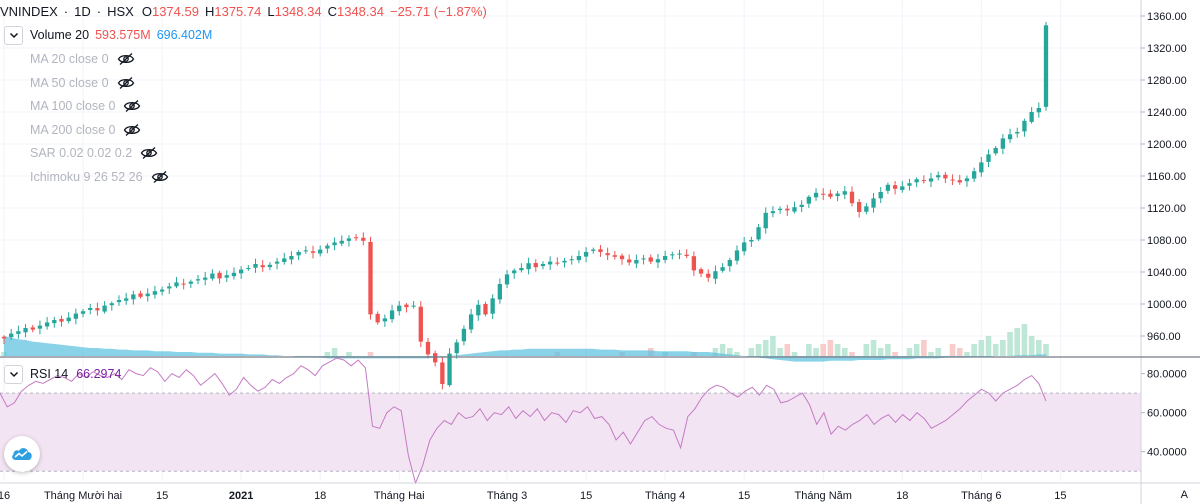 Image resolution: width=1200 pixels, height=504 pixels. Describe the element at coordinates (1167, 17) in the screenshot. I see `price-tick-label: 1360.00` at that location.